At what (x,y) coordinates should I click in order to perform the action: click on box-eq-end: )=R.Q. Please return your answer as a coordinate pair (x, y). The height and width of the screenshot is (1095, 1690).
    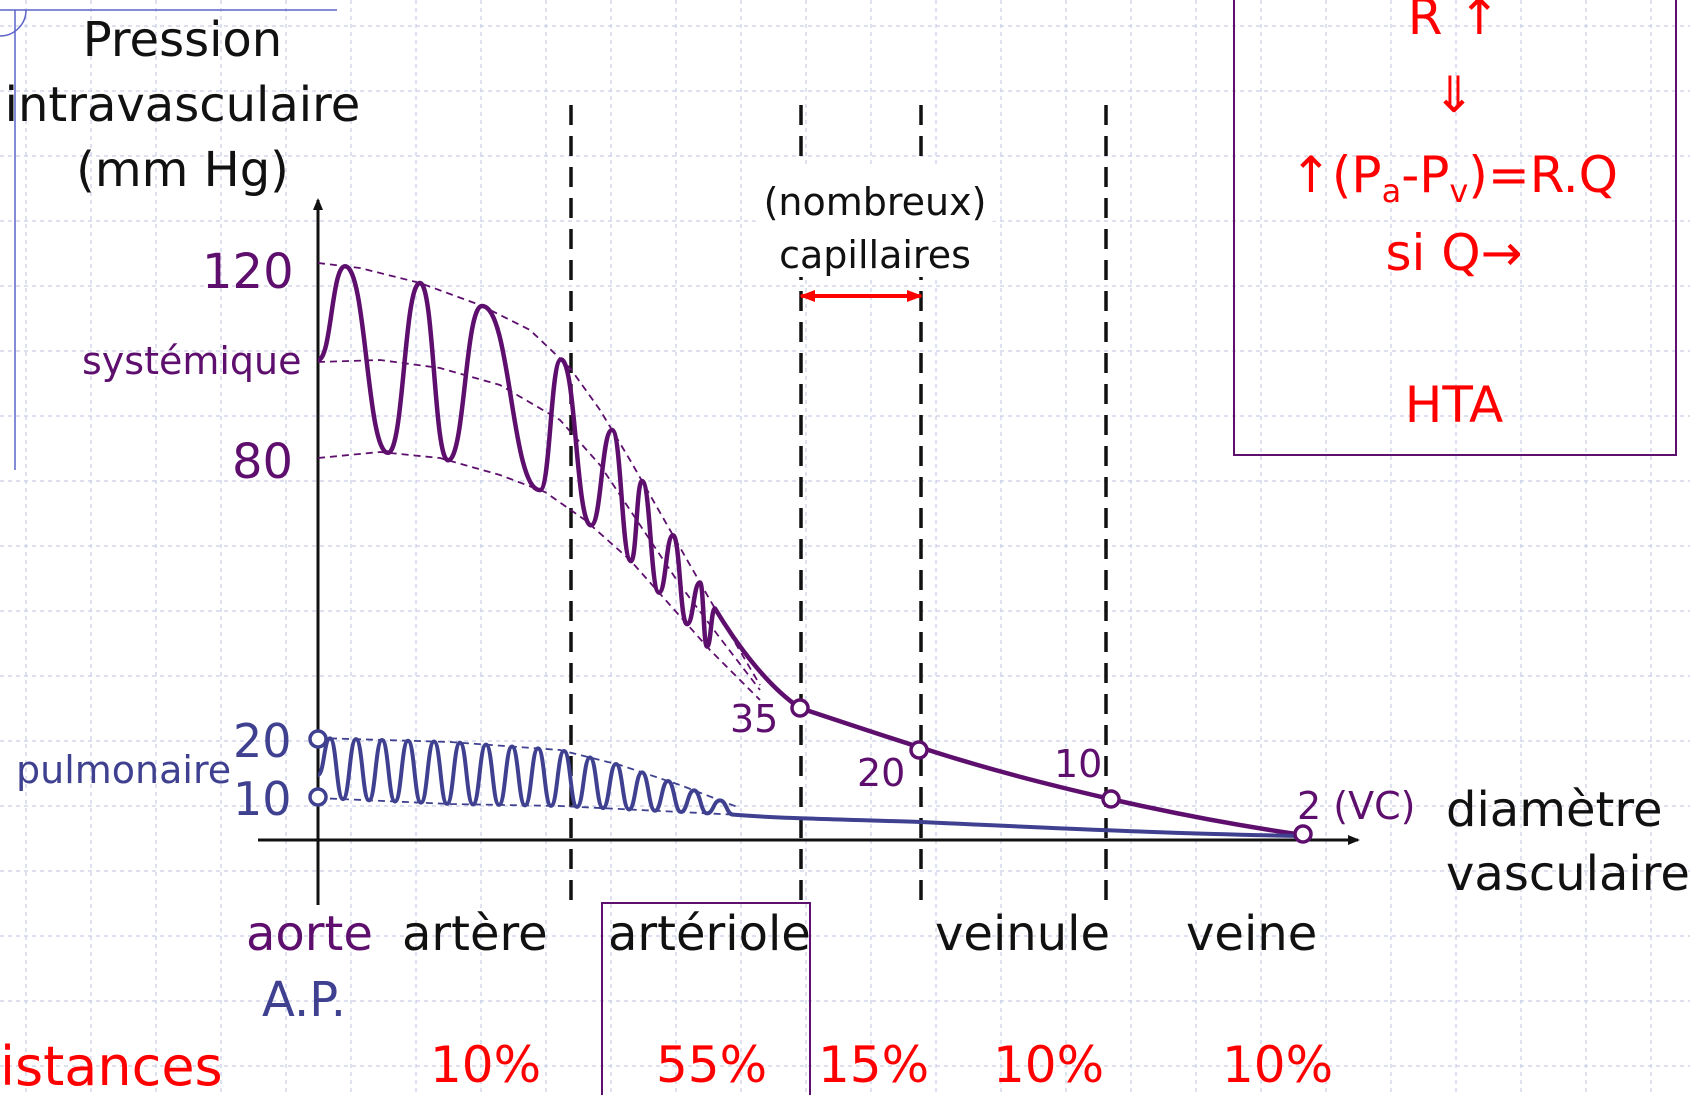
    Looking at the image, I should click on (1543, 175).